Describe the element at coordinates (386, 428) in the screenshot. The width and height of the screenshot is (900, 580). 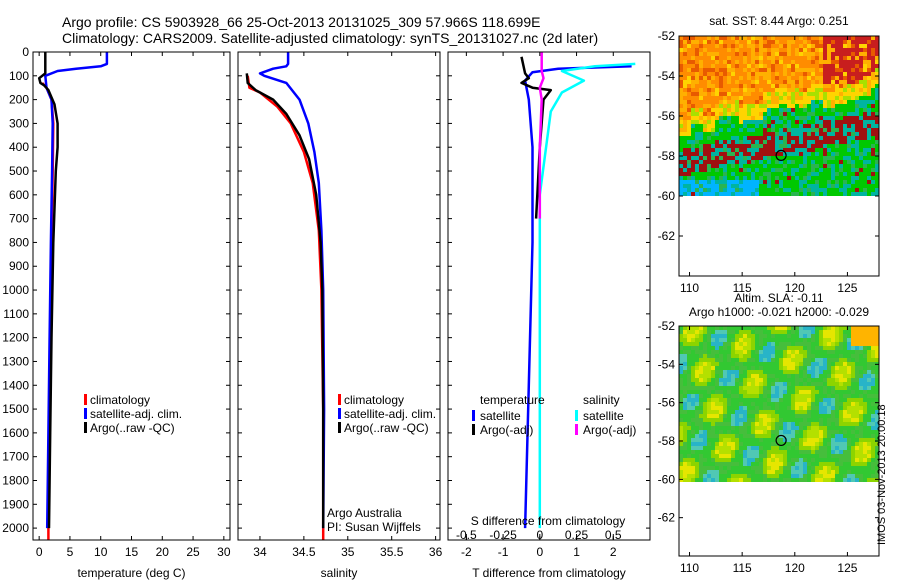
I see `legend-label: Argo(..raw -QC)` at that location.